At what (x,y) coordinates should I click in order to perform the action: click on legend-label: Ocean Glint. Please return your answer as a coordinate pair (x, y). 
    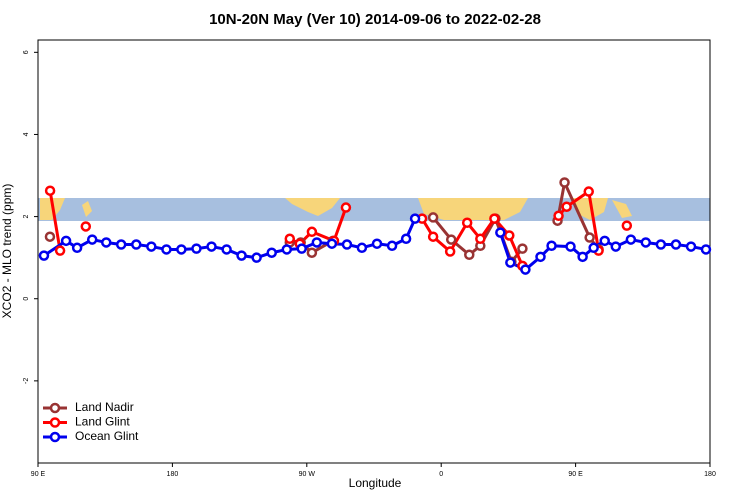
    Looking at the image, I should click on (107, 436).